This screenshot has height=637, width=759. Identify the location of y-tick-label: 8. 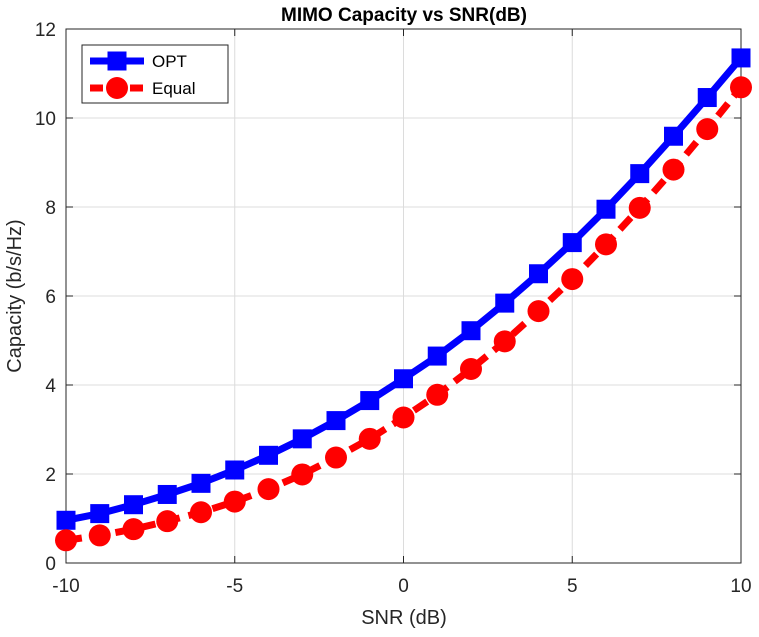
(50, 208).